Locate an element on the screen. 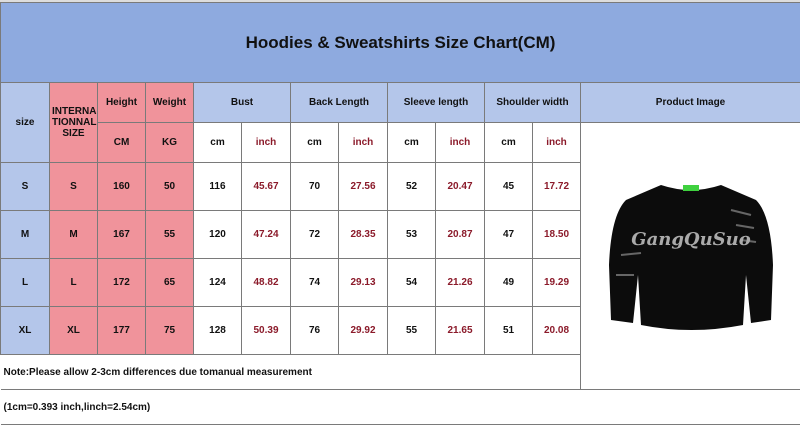 The width and height of the screenshot is (800, 432). cell-sleeve-in: 21.26 is located at coordinates (460, 282).